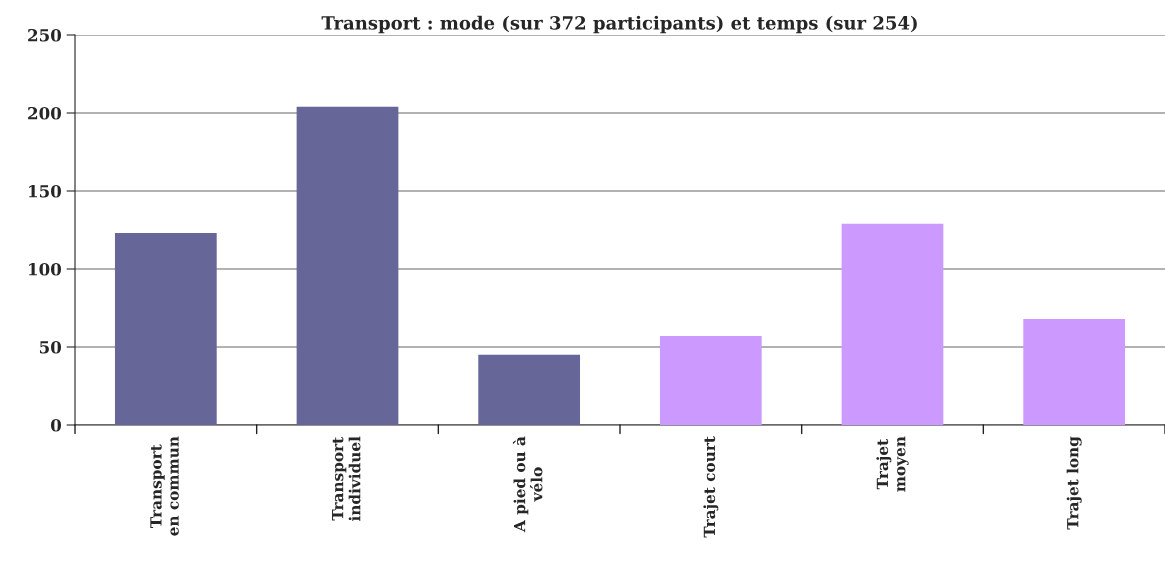 This screenshot has height=566, width=1165. Describe the element at coordinates (50, 347) in the screenshot. I see `y-tick-label: 50` at that location.